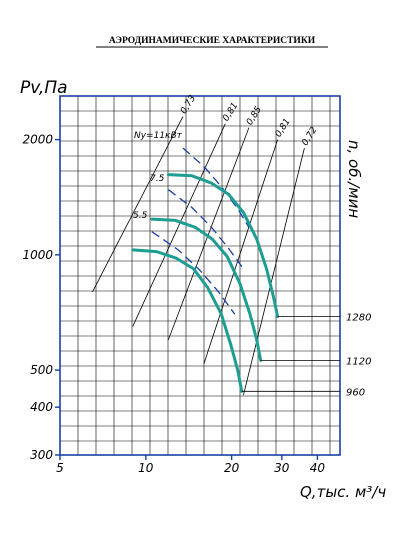  I want to click on speed-label: 1280, so click(358, 318).